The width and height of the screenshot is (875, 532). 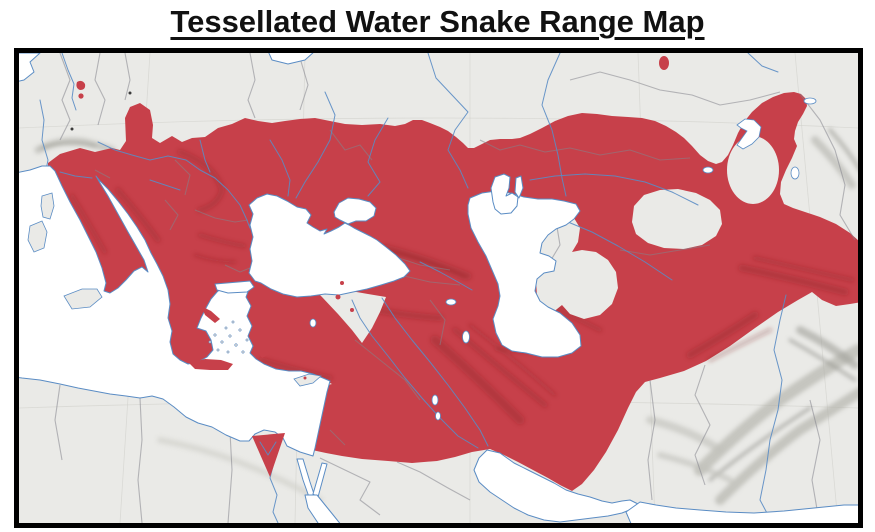 I want to click on evia-island, so click(x=210, y=314).